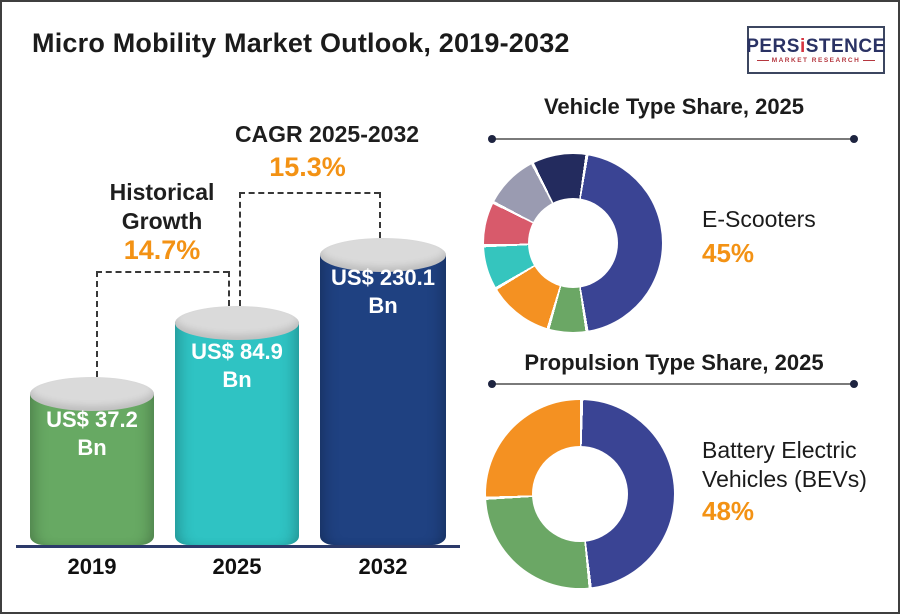  I want to click on historical-growth-label: Historical Growth, so click(162, 207).